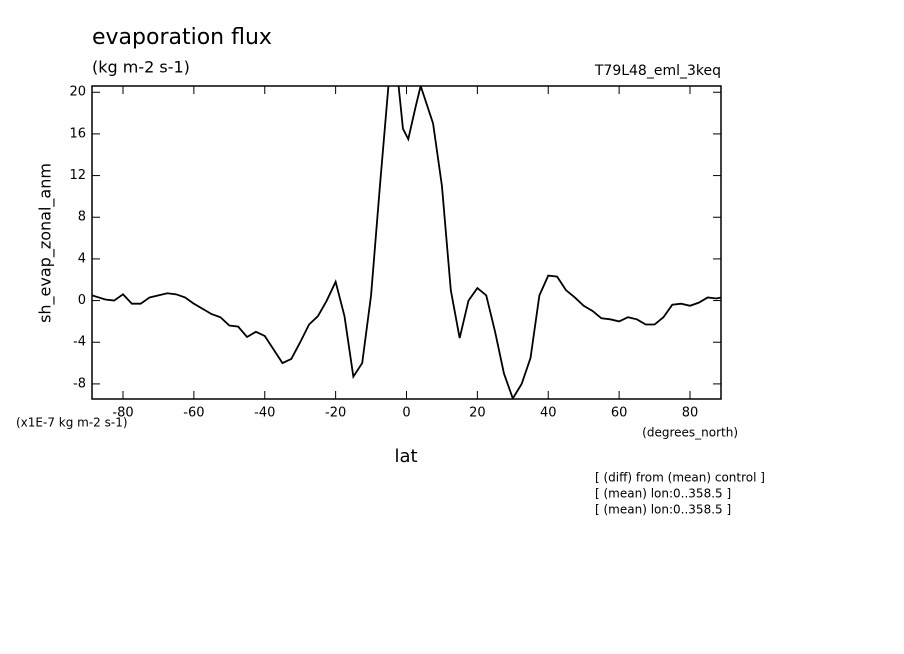 The image size is (904, 654). Describe the element at coordinates (72, 423) in the screenshot. I see `y-units: (x1E-7 kg m-2 s-1)` at that location.